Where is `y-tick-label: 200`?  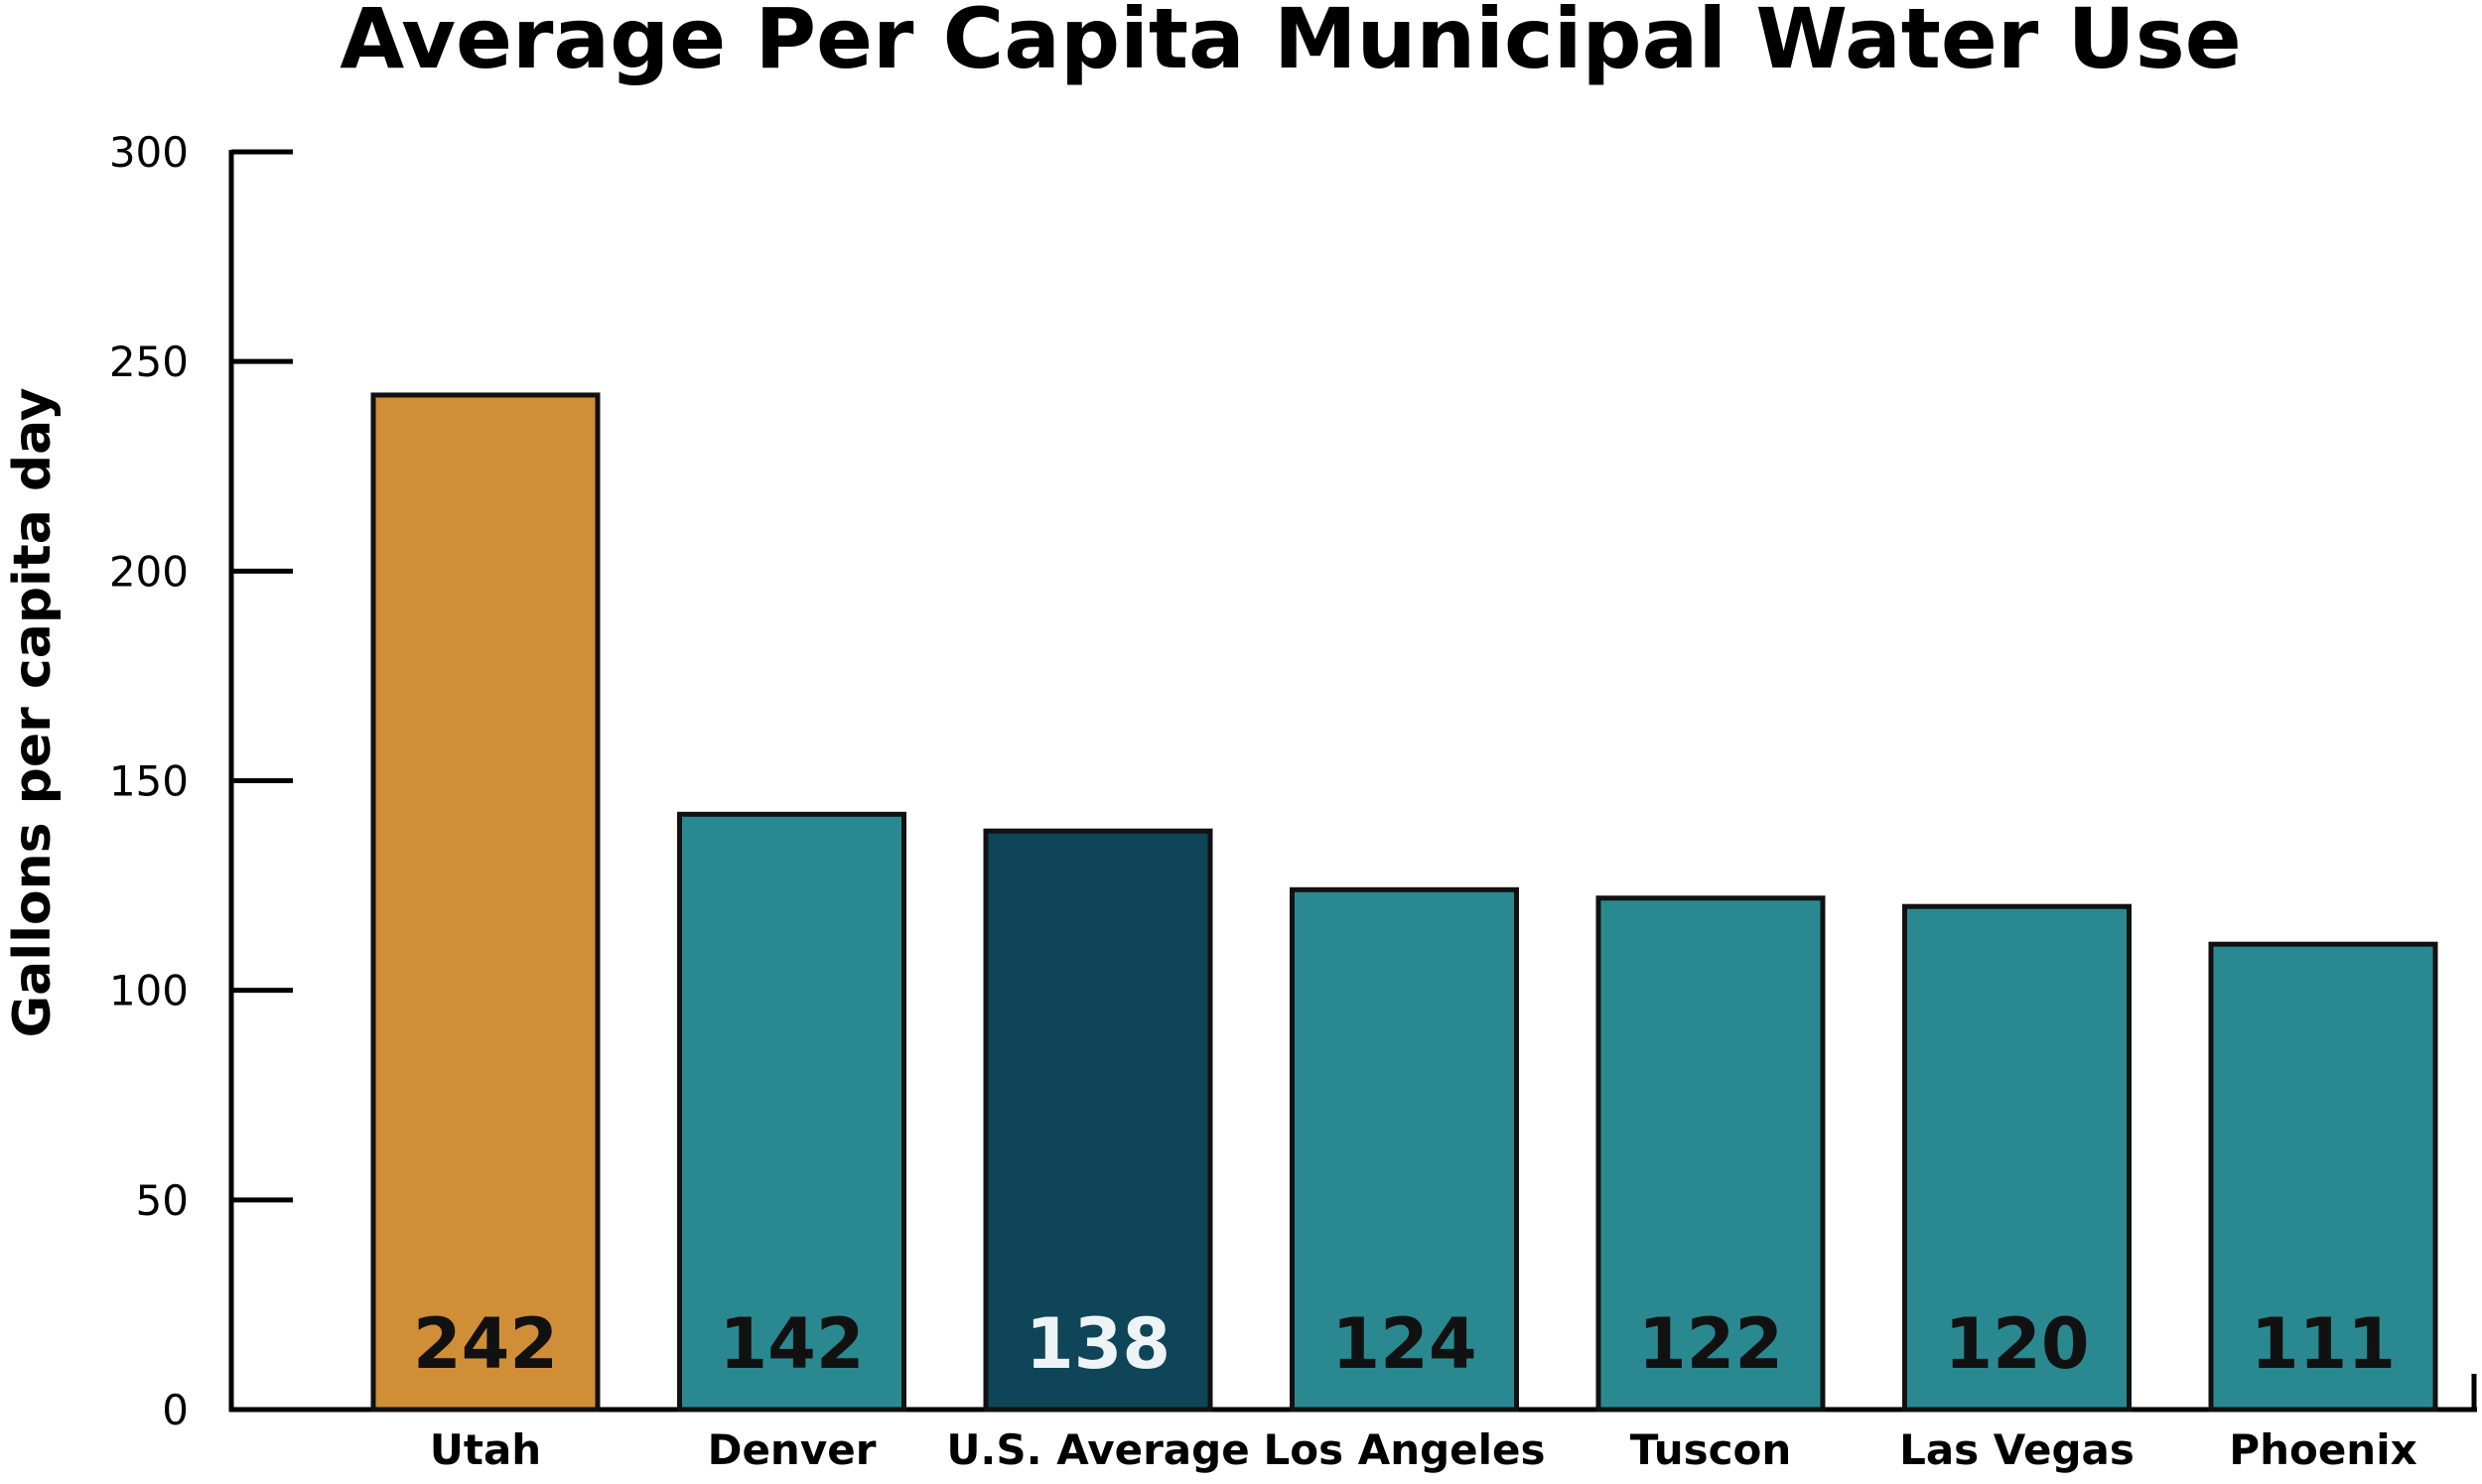
y-tick-label: 200 is located at coordinates (149, 571).